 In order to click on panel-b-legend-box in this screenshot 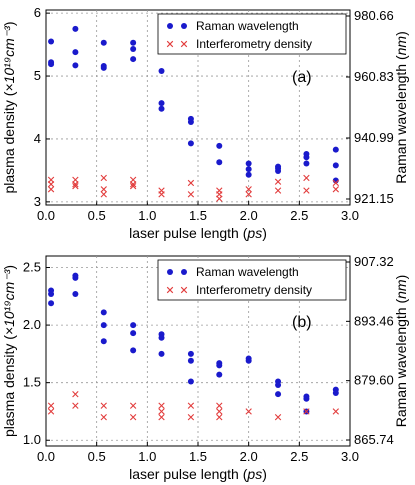, I will do `click(252, 280)`.